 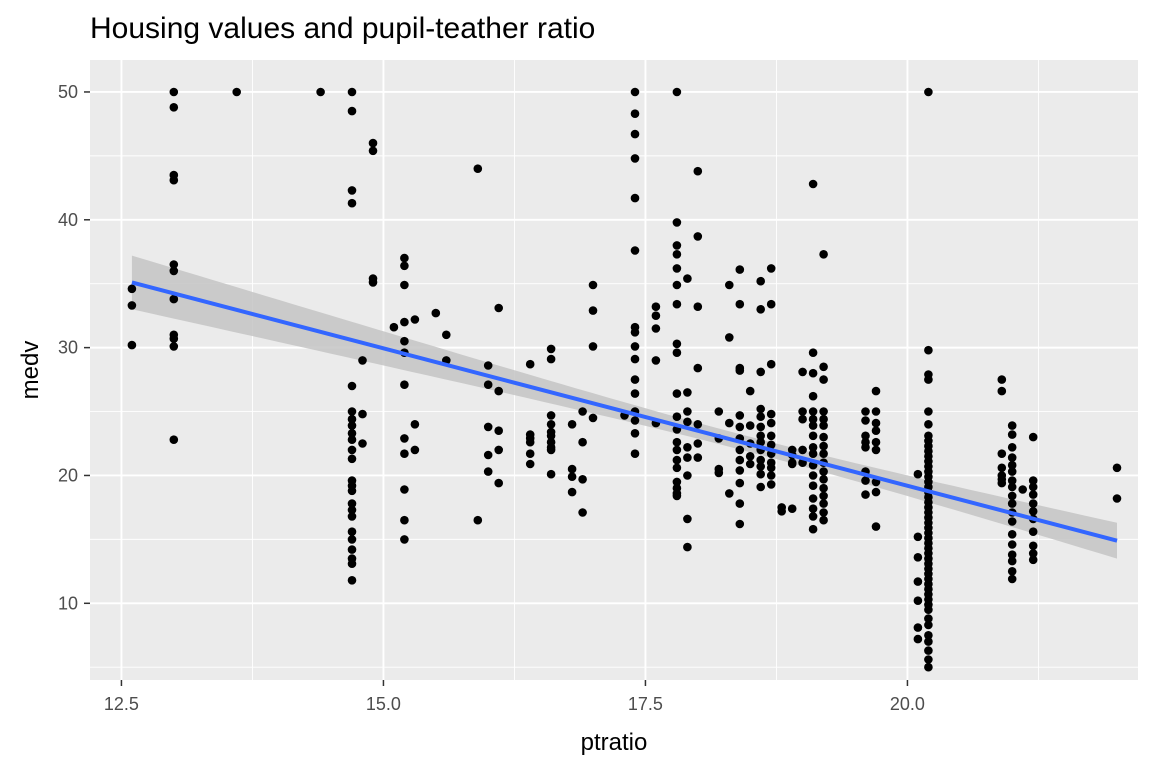 I want to click on x-axis-title: ptratio, so click(x=614, y=742).